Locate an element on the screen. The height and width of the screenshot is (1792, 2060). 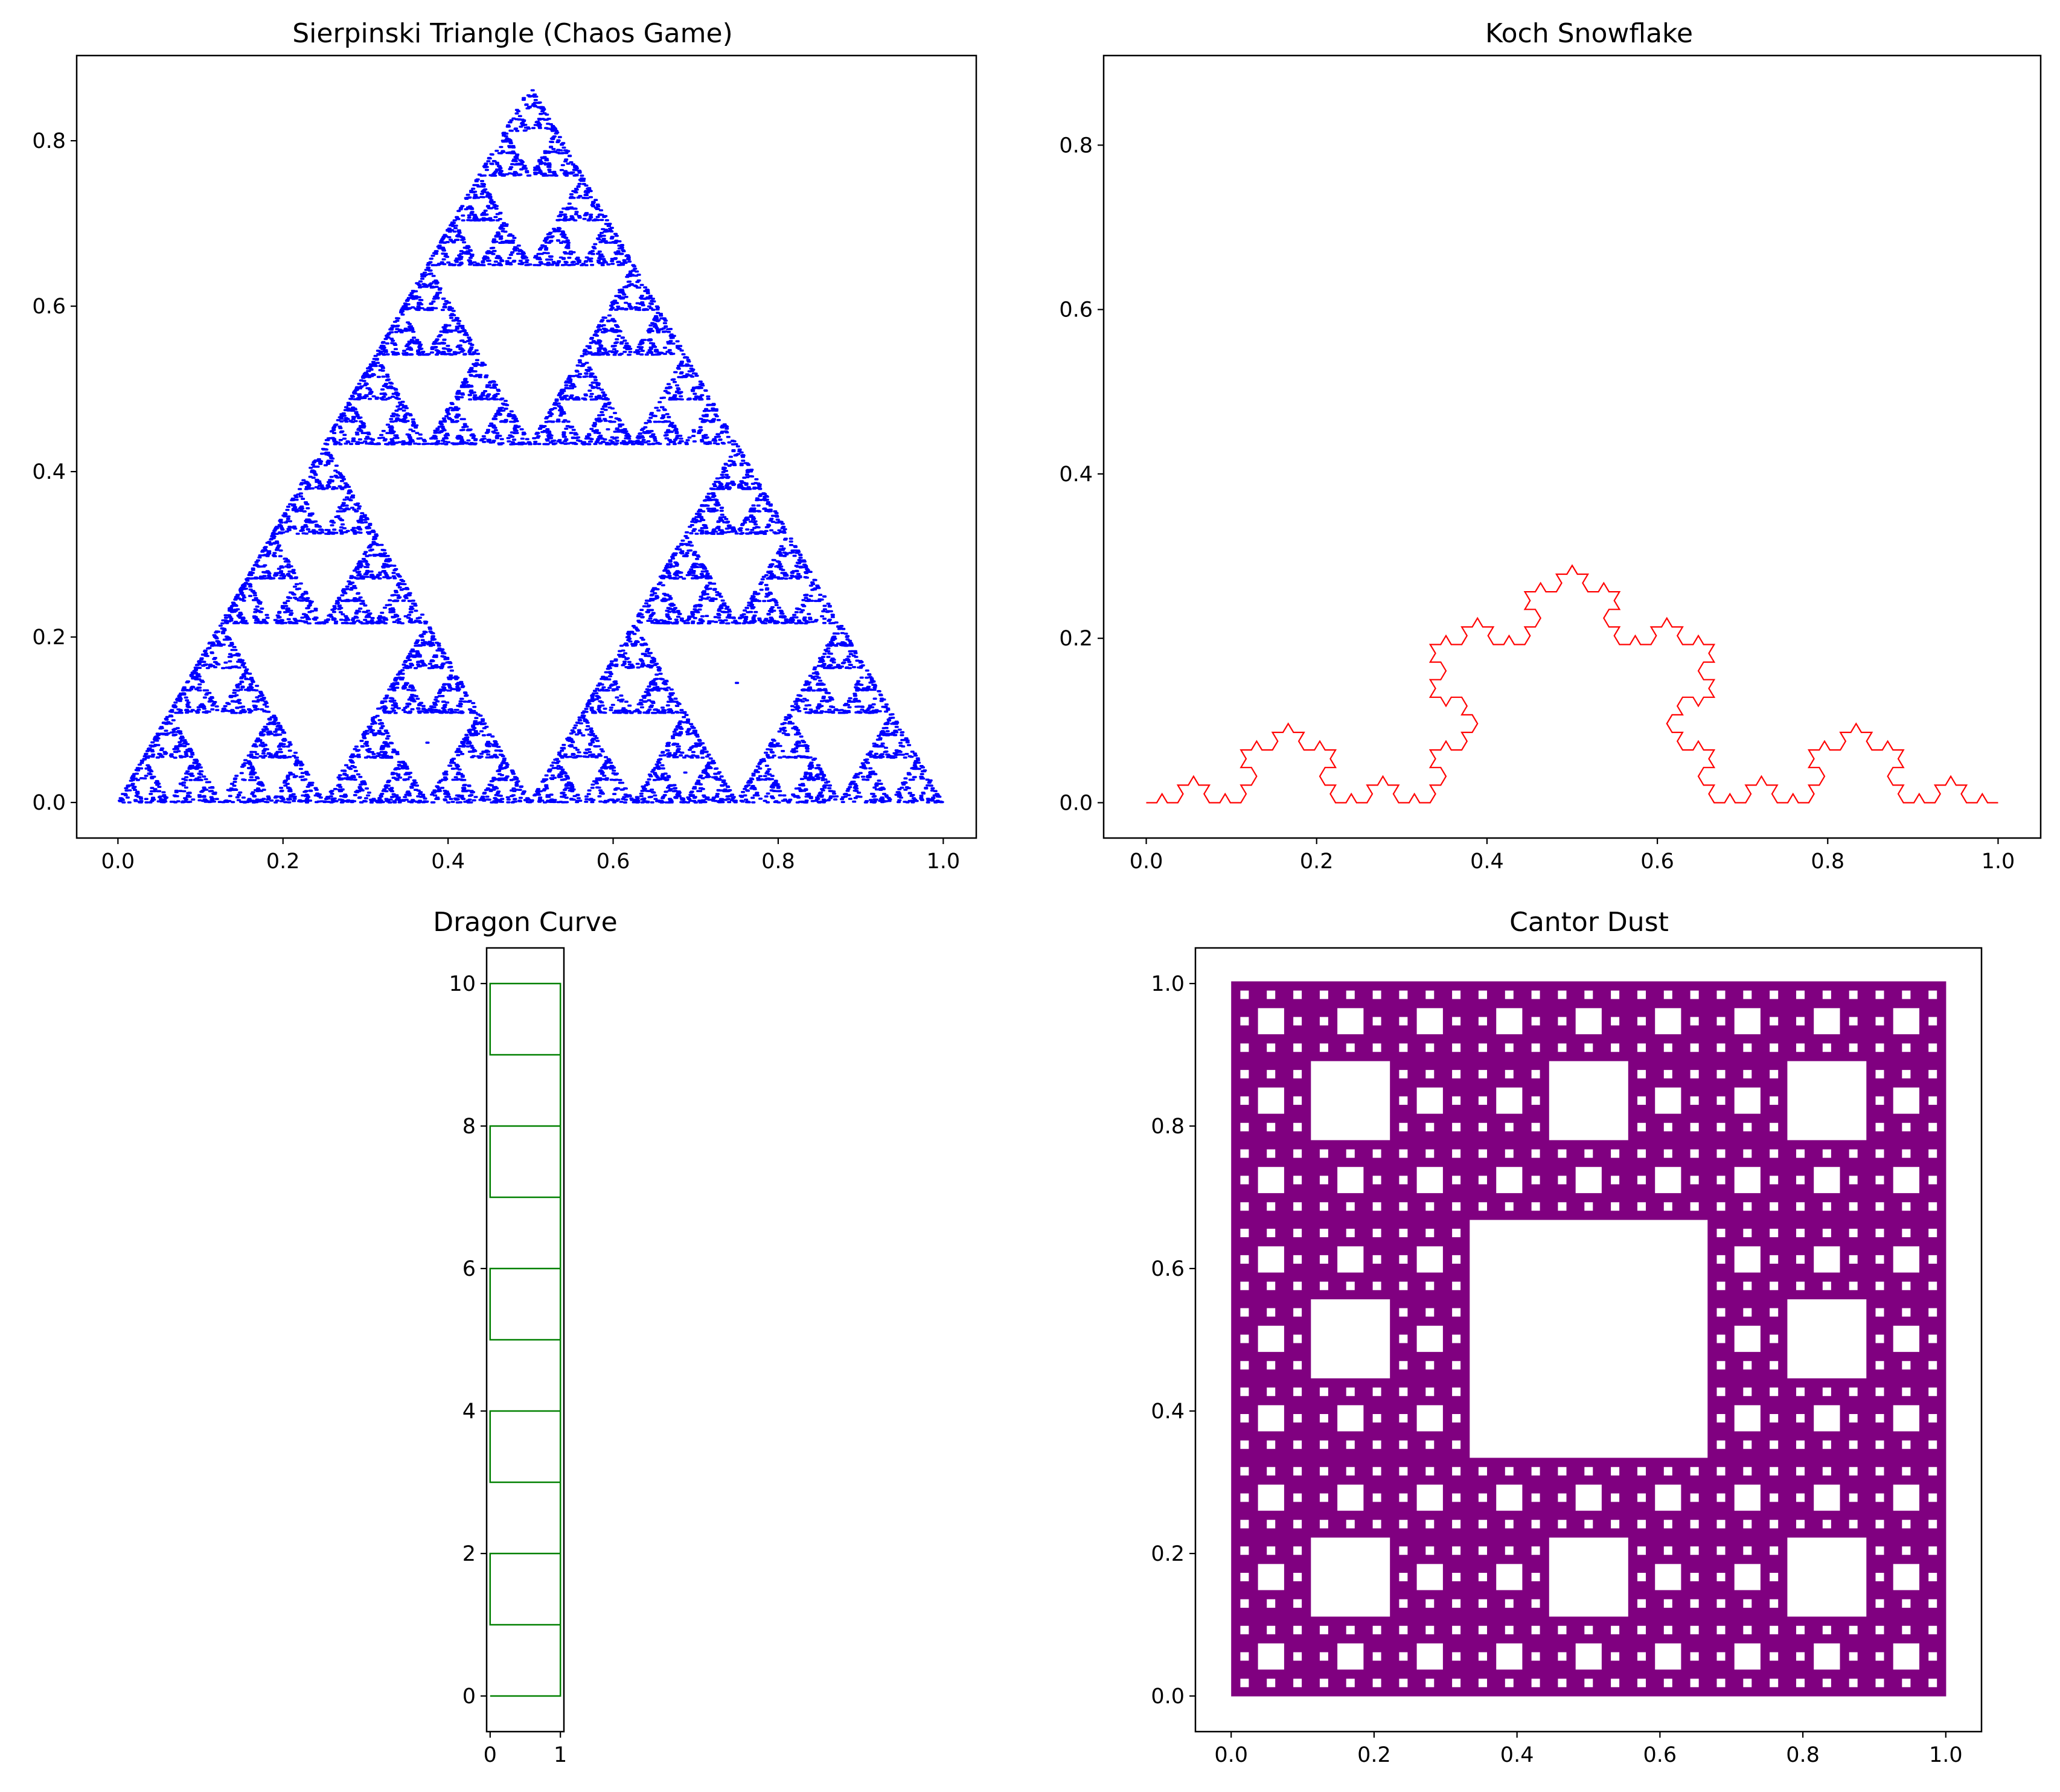
dragon-curve-line is located at coordinates (525, 1339).